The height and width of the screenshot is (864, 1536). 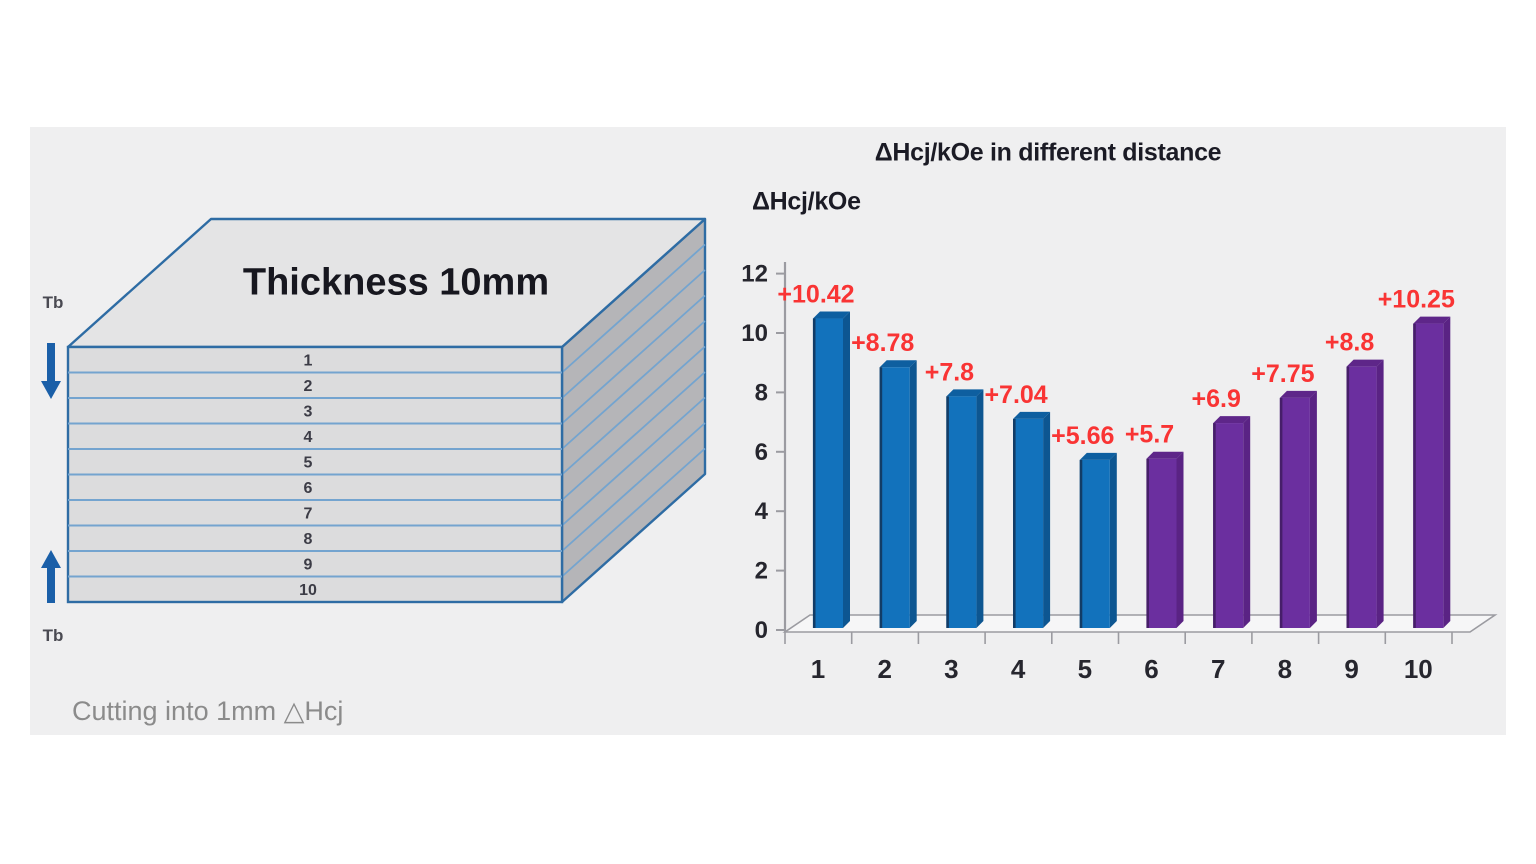 What do you see at coordinates (884, 669) in the screenshot?
I see `x-tick-label: 2` at bounding box center [884, 669].